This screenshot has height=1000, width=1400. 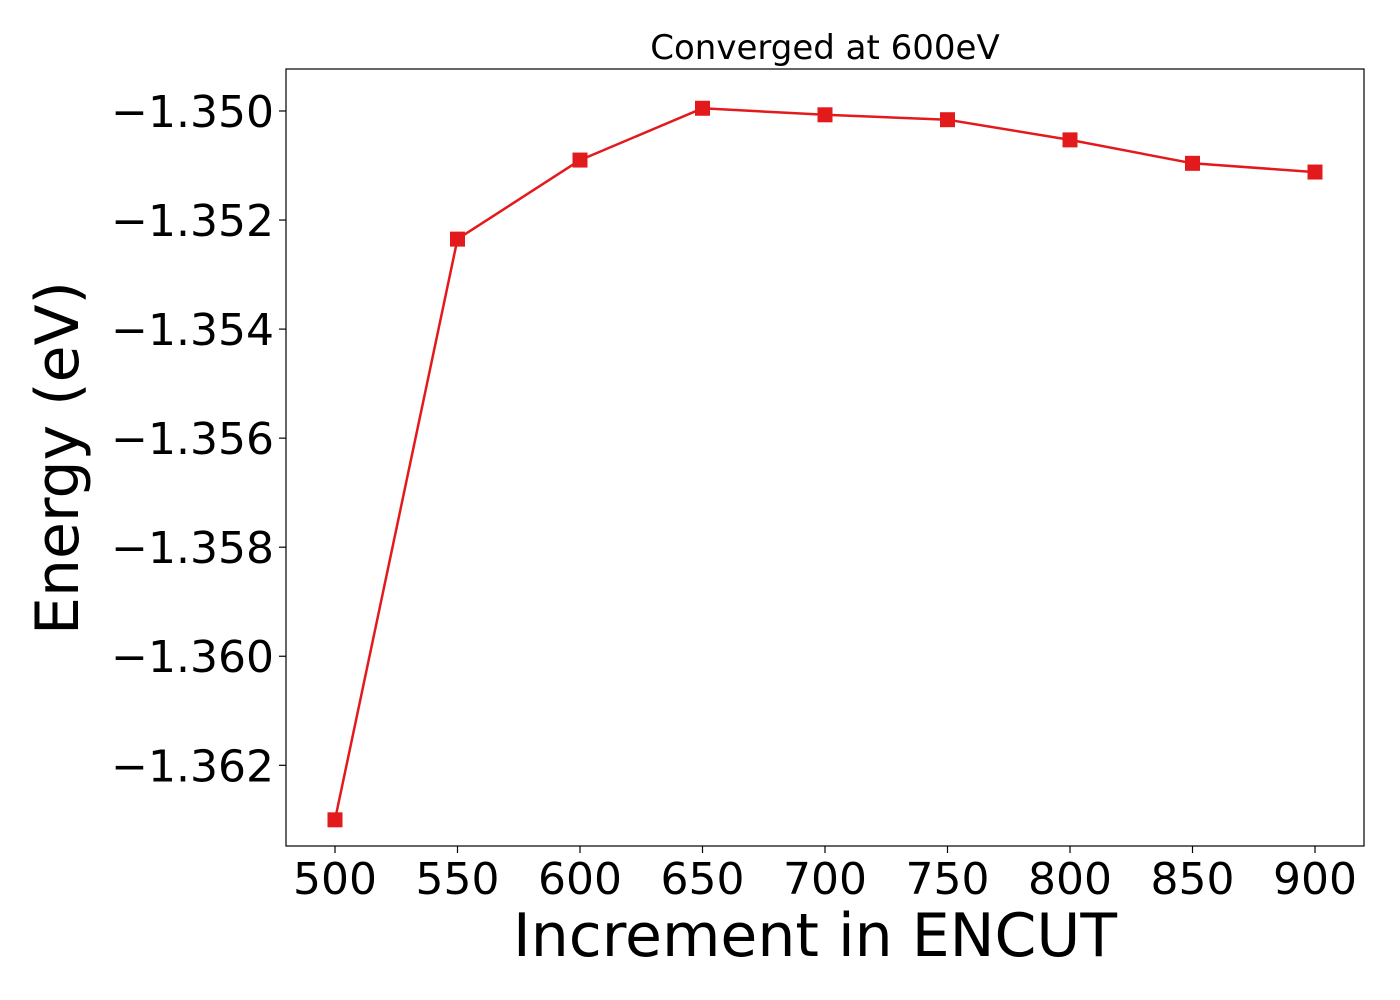 What do you see at coordinates (948, 879) in the screenshot?
I see `x-tick-label: 750` at bounding box center [948, 879].